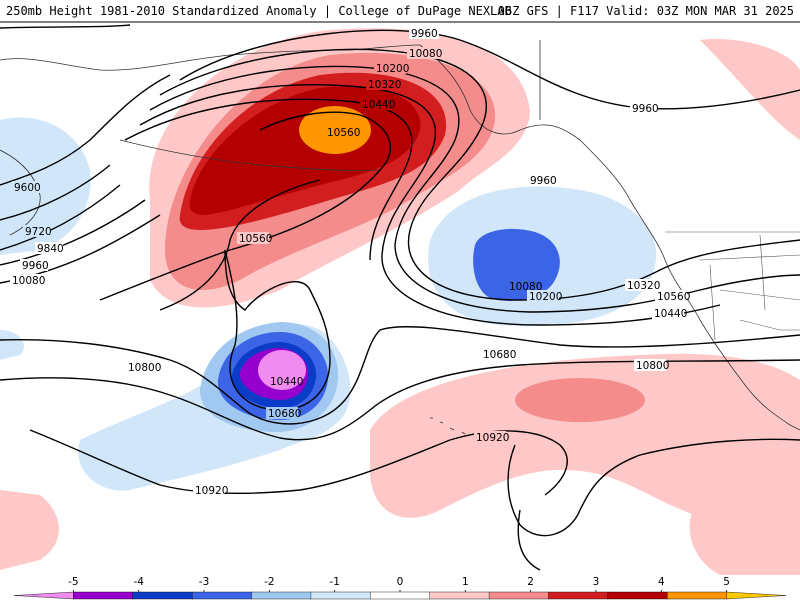  Describe the element at coordinates (596, 582) in the screenshot. I see `colorbar-tick-label: 3` at that location.